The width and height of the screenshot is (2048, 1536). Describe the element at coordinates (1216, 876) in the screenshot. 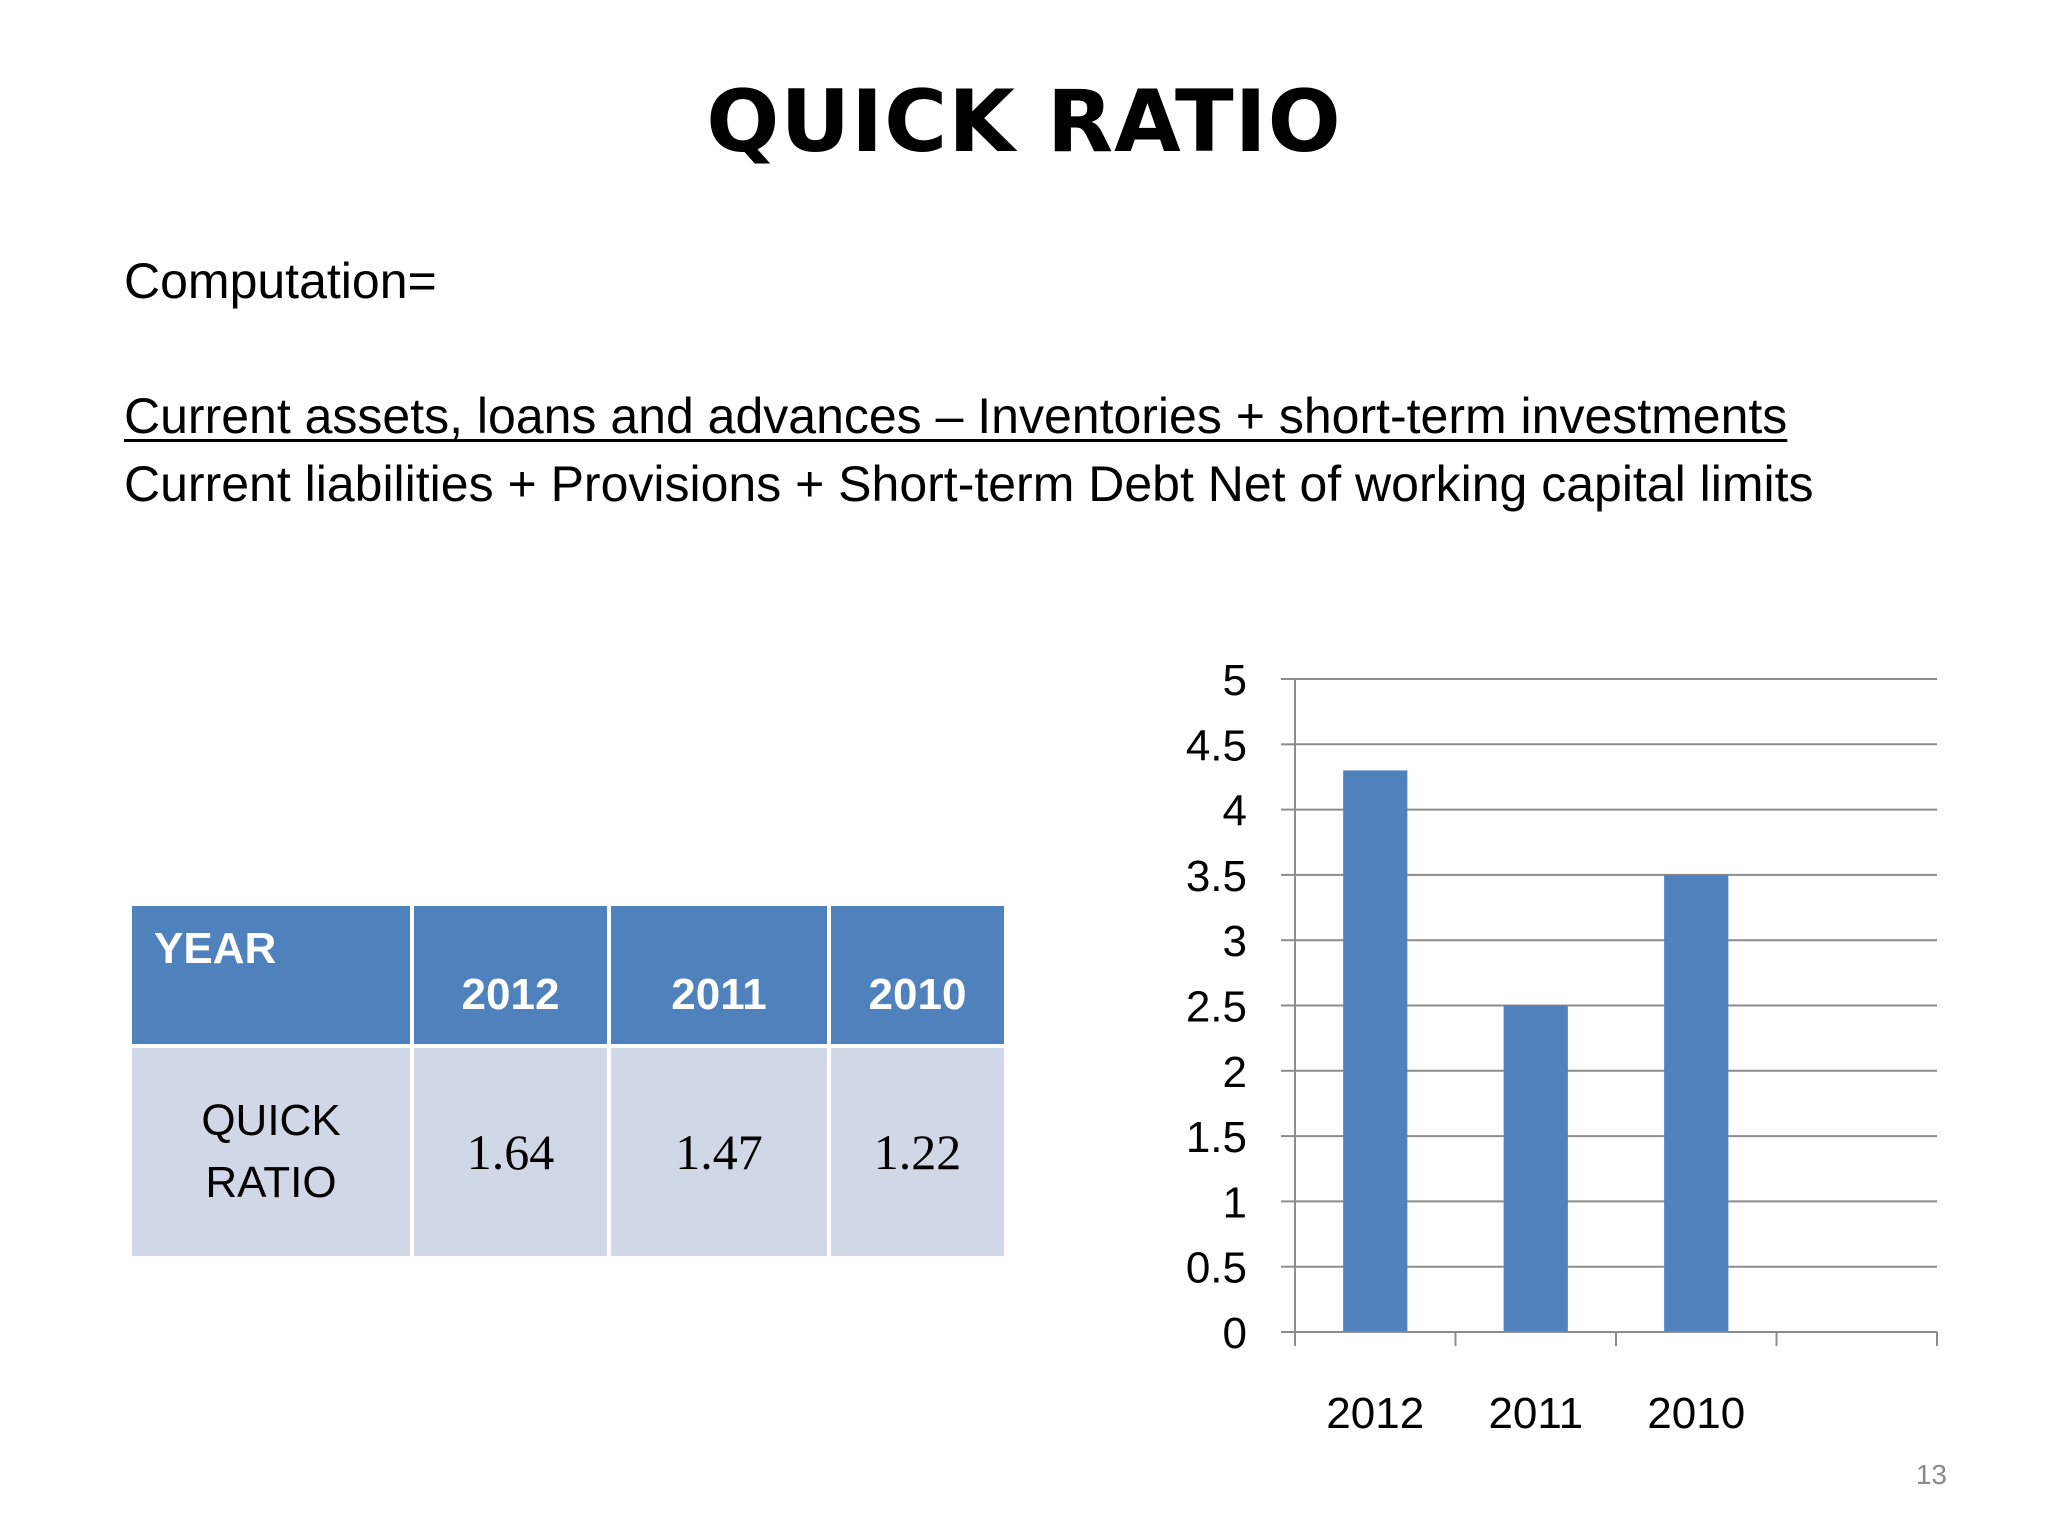

I see `y-tick-label: 3.5` at that location.